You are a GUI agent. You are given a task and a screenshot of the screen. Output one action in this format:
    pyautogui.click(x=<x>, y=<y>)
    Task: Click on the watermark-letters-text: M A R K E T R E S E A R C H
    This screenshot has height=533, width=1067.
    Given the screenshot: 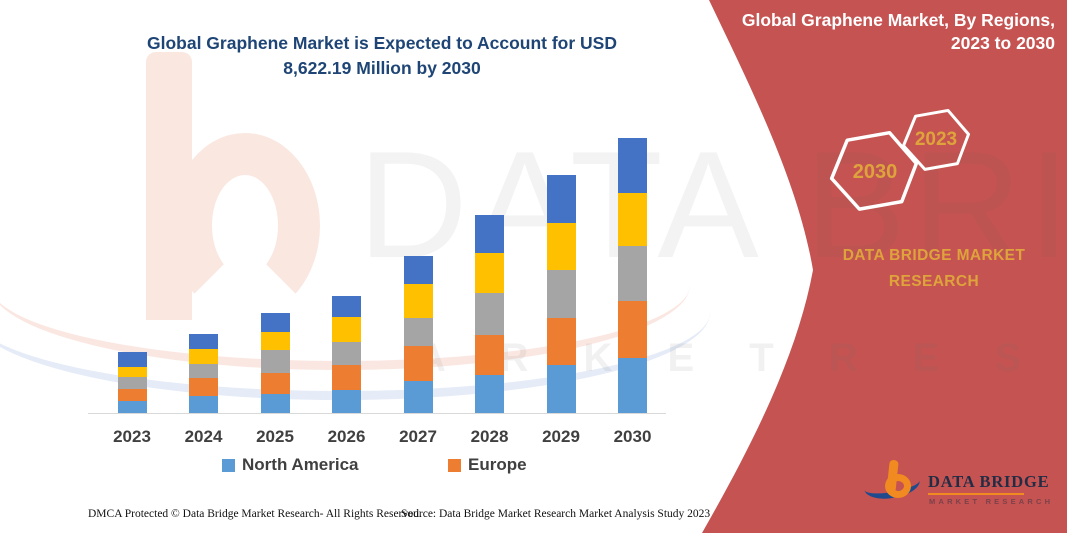 What is the action you would take?
    pyautogui.click(x=698, y=358)
    